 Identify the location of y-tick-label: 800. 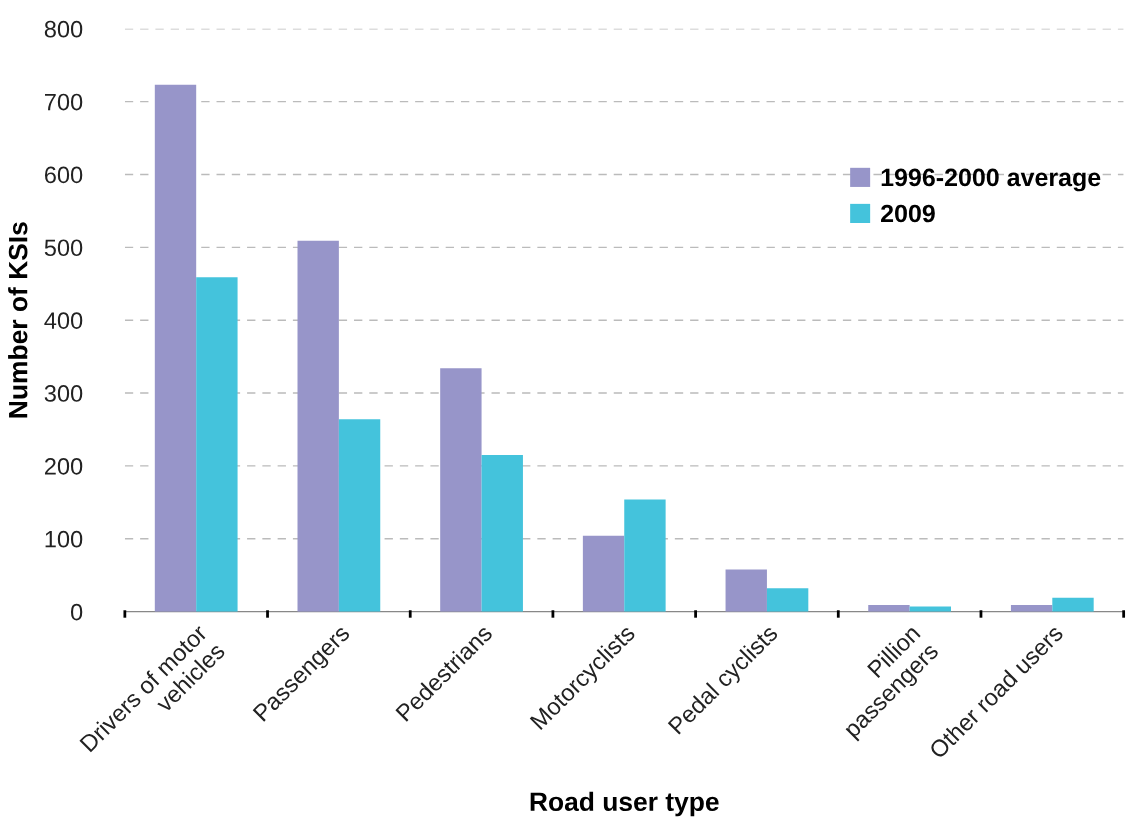
(63, 29).